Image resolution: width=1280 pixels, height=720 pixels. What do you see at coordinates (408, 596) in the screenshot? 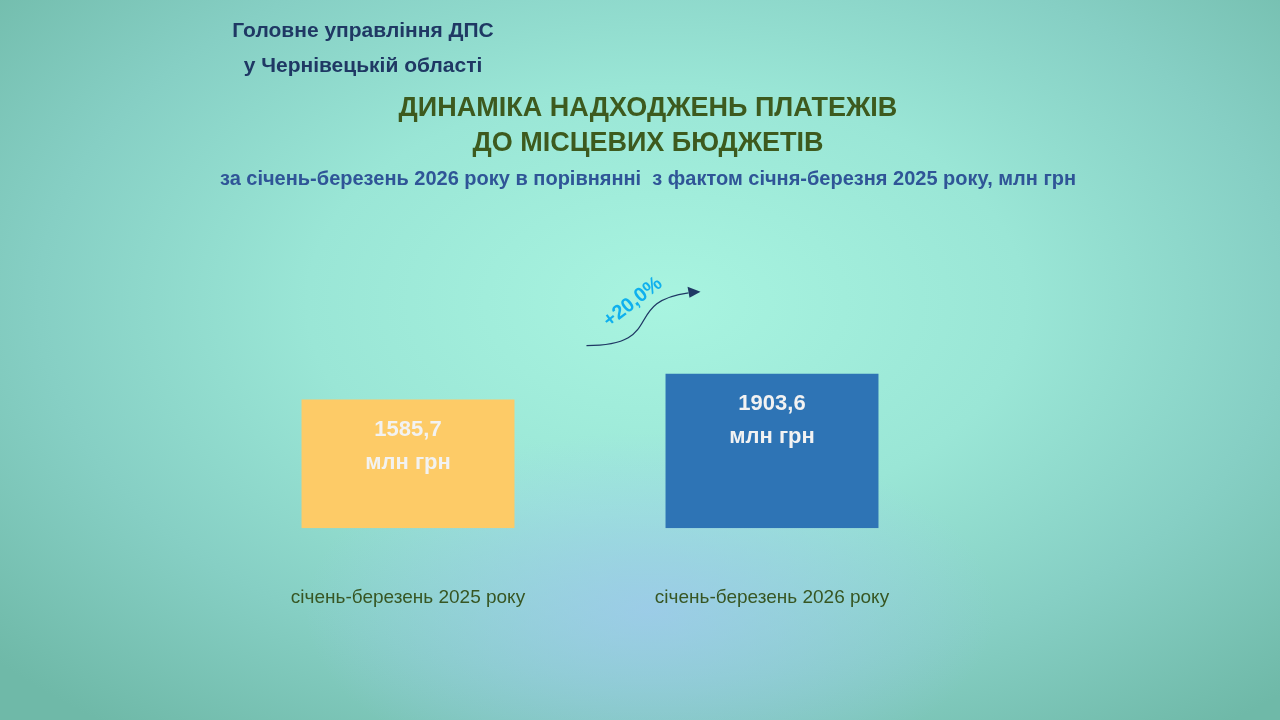
I see `x-tick-label: січень-березень 2025 року` at bounding box center [408, 596].